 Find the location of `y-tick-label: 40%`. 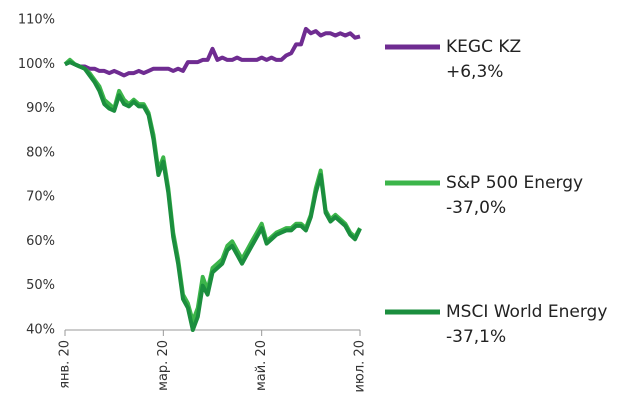

y-tick-label: 40% is located at coordinates (40, 330).